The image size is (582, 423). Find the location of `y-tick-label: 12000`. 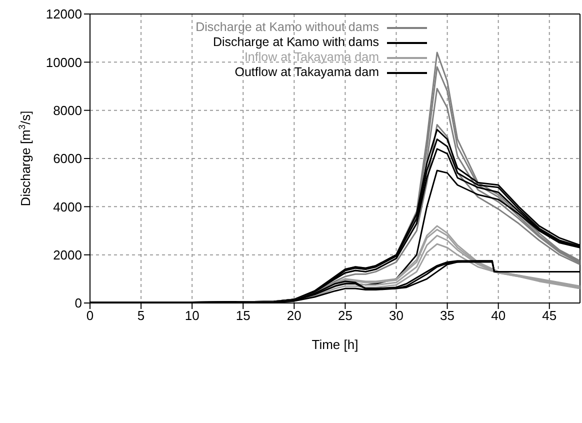

y-tick-label: 12000 is located at coordinates (64, 14).